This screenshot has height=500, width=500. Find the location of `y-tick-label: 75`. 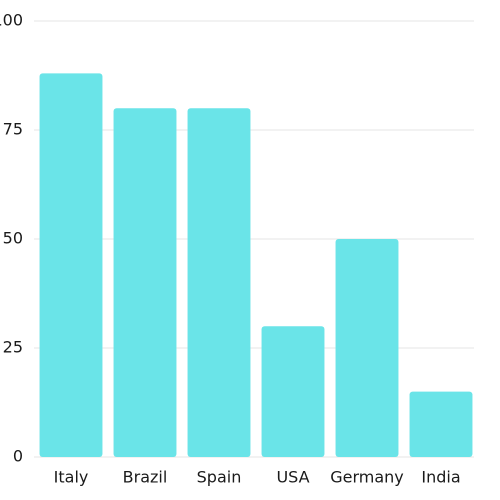

y-tick-label: 75 is located at coordinates (13, 129).